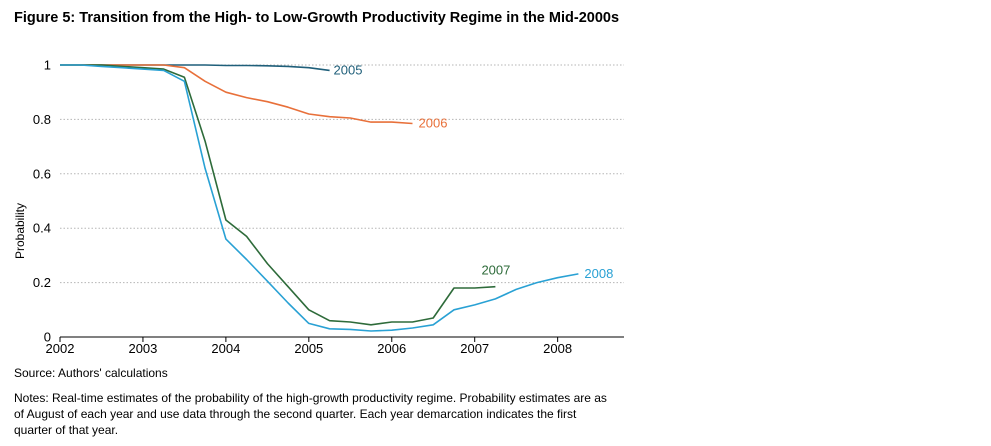 This screenshot has width=991, height=446. What do you see at coordinates (474, 171) in the screenshot?
I see `series-labels: 2005 2006 2007 2008` at bounding box center [474, 171].